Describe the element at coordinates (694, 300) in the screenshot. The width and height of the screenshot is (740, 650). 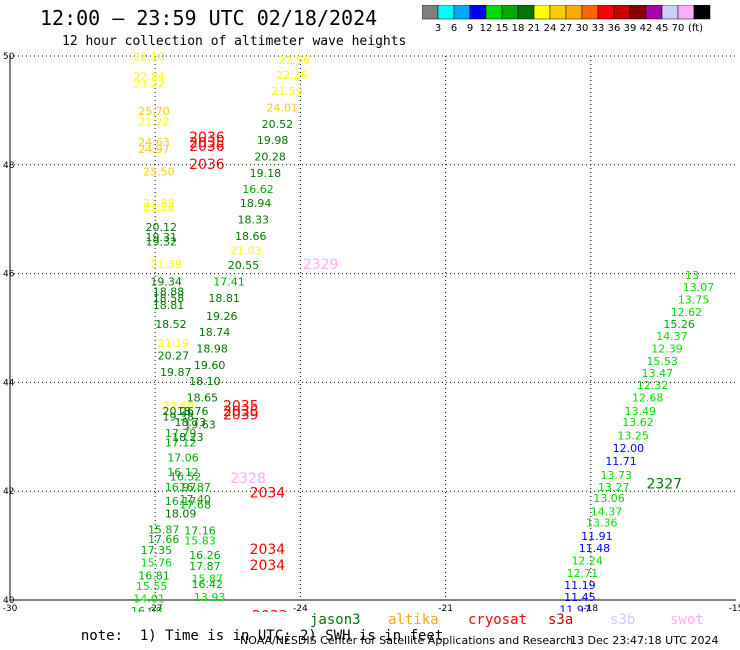
I see `wave-height-value: 13.75` at that location.